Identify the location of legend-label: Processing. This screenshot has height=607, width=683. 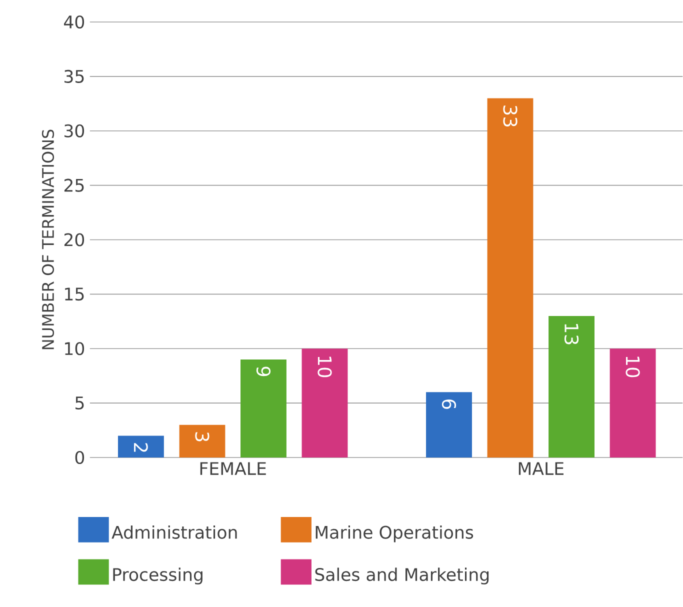
(157, 575).